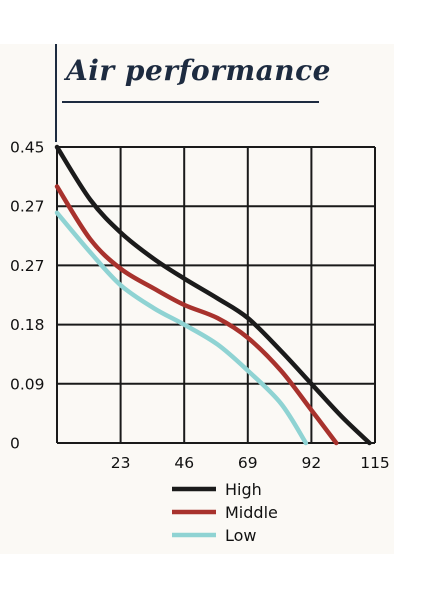 The image size is (424, 600). I want to click on chart-title: Air performance, so click(198, 70).